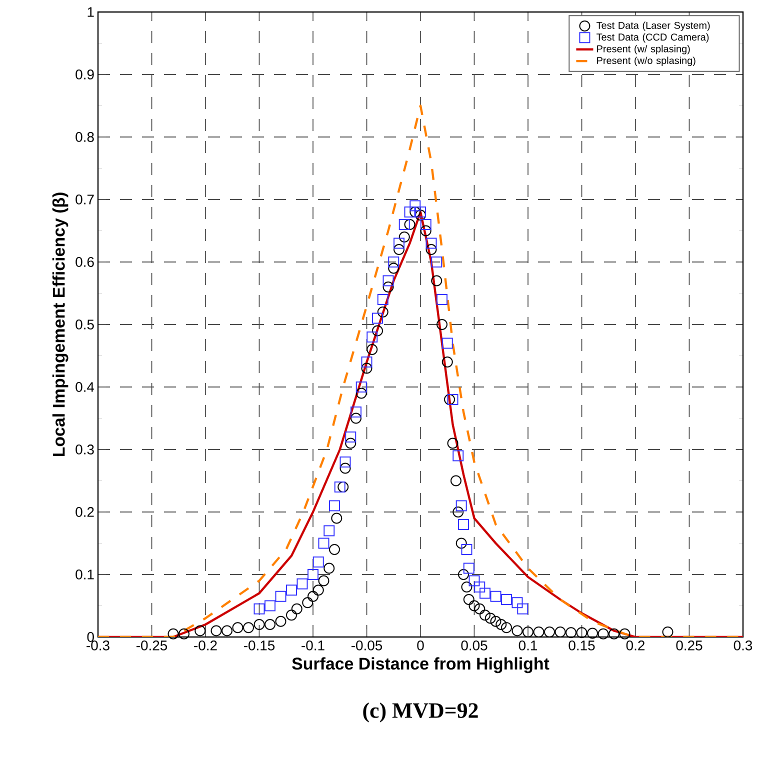 The width and height of the screenshot is (761, 763). Describe the element at coordinates (646, 61) in the screenshot. I see `legend-label: Present (w/o splasing)` at that location.